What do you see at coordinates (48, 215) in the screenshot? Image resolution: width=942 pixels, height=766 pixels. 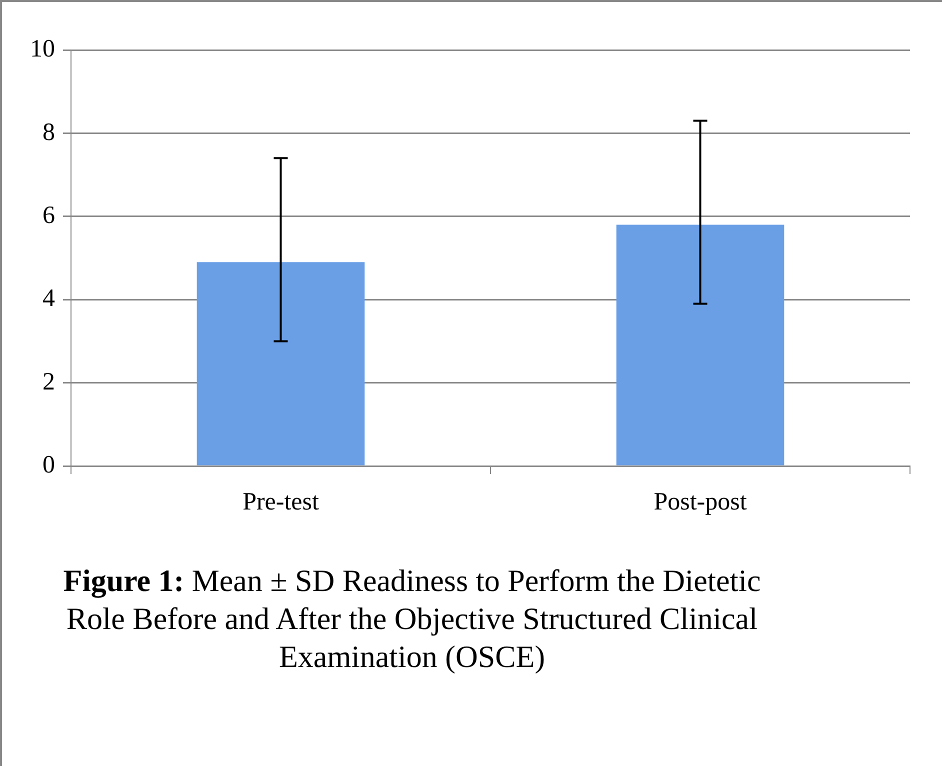 I see `y-tick-label: 6` at bounding box center [48, 215].